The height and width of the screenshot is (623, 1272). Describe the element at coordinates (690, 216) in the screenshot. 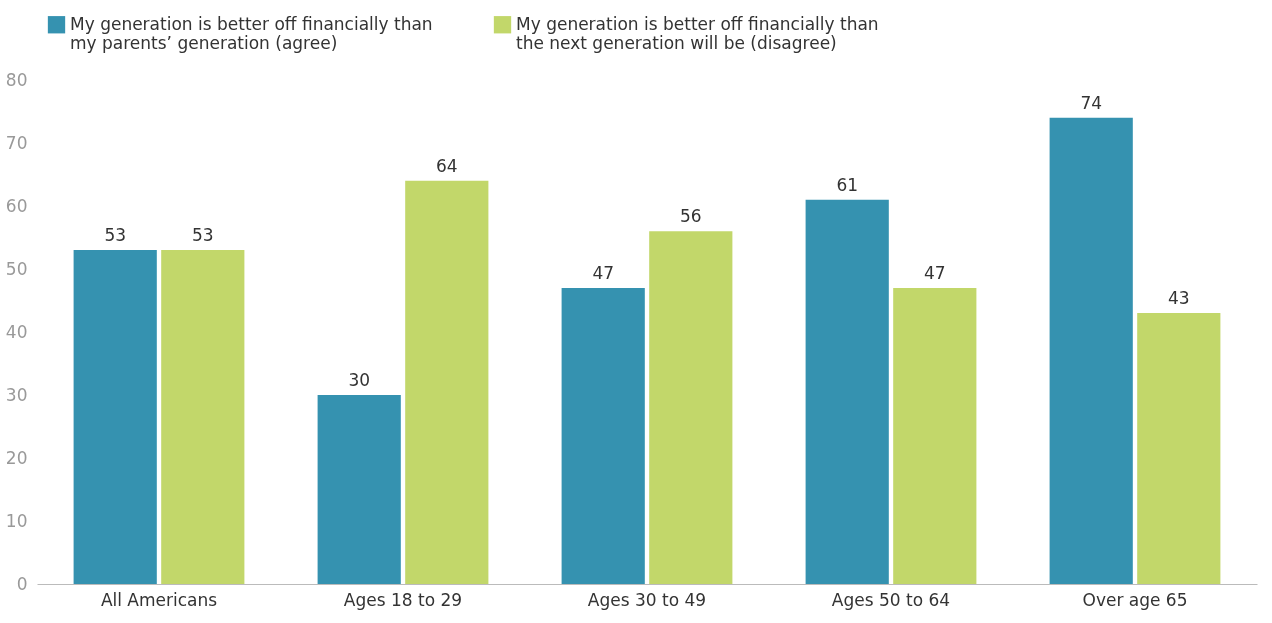

I see `data-label: 56` at that location.